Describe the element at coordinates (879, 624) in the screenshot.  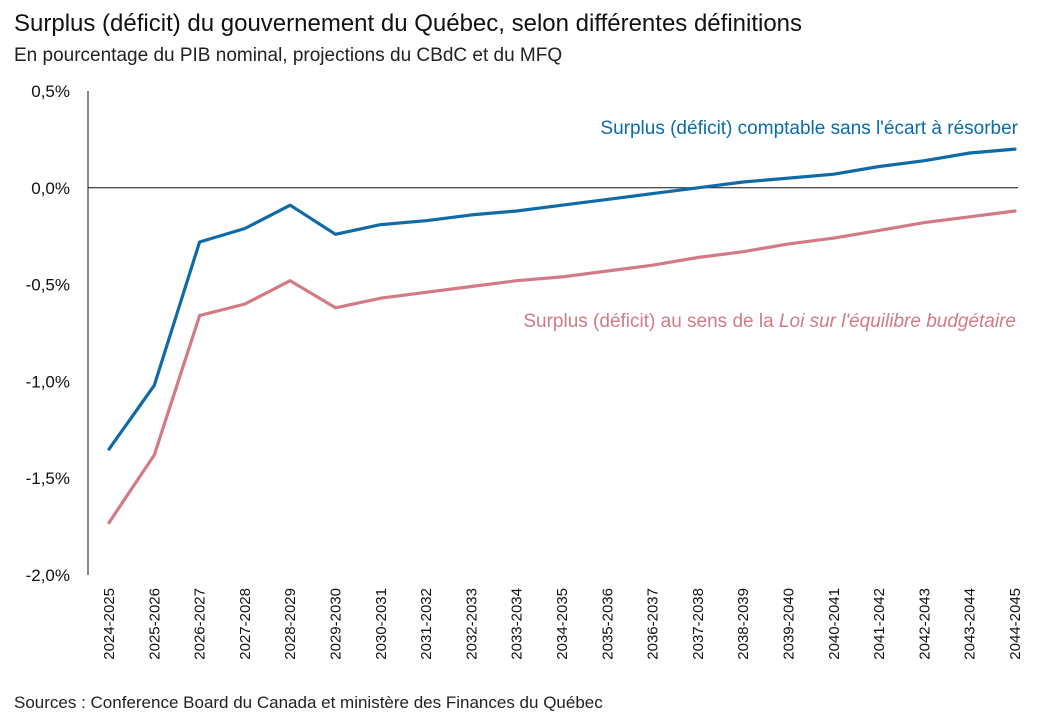
I see `x-tick-label: 2041-2042` at that location.